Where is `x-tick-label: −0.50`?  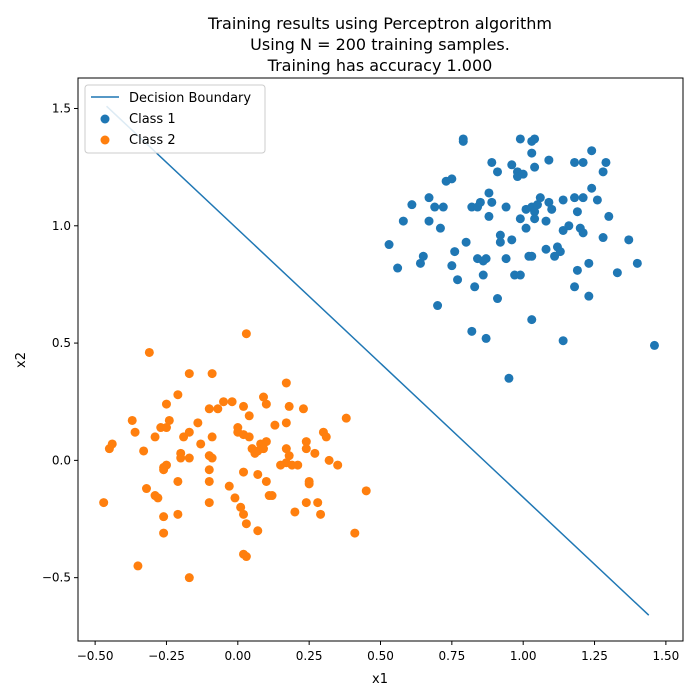 x-tick-label: −0.50 is located at coordinates (95, 656).